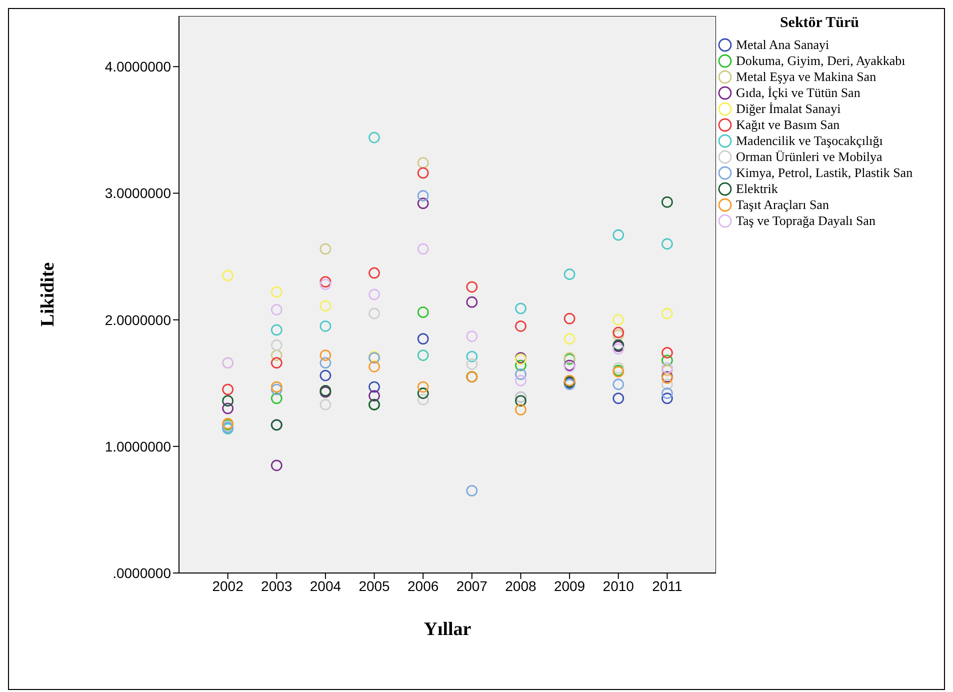 Image resolution: width=953 pixels, height=692 pixels. Describe the element at coordinates (618, 586) in the screenshot. I see `x-tick-label: 2010` at that location.